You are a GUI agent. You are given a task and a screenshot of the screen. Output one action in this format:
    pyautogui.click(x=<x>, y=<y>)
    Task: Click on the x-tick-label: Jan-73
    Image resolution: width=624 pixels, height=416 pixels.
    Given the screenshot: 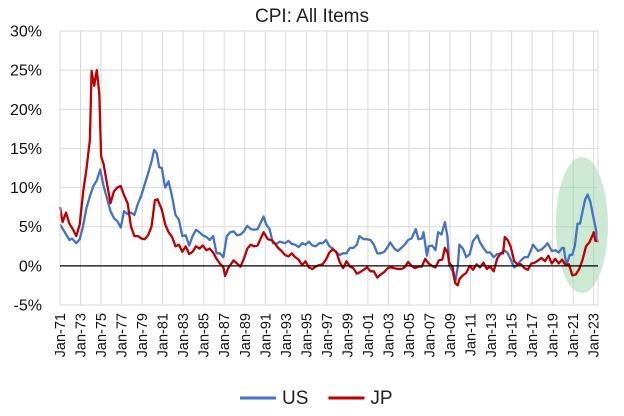 What is the action you would take?
    pyautogui.click(x=82, y=335)
    